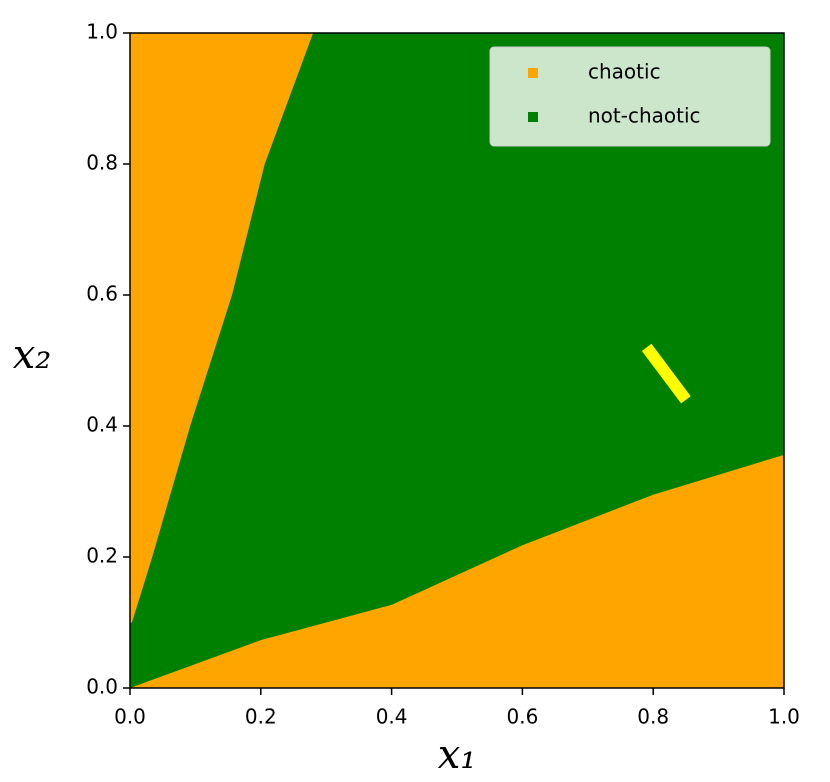  Describe the element at coordinates (630, 96) in the screenshot. I see `legend-box` at that location.